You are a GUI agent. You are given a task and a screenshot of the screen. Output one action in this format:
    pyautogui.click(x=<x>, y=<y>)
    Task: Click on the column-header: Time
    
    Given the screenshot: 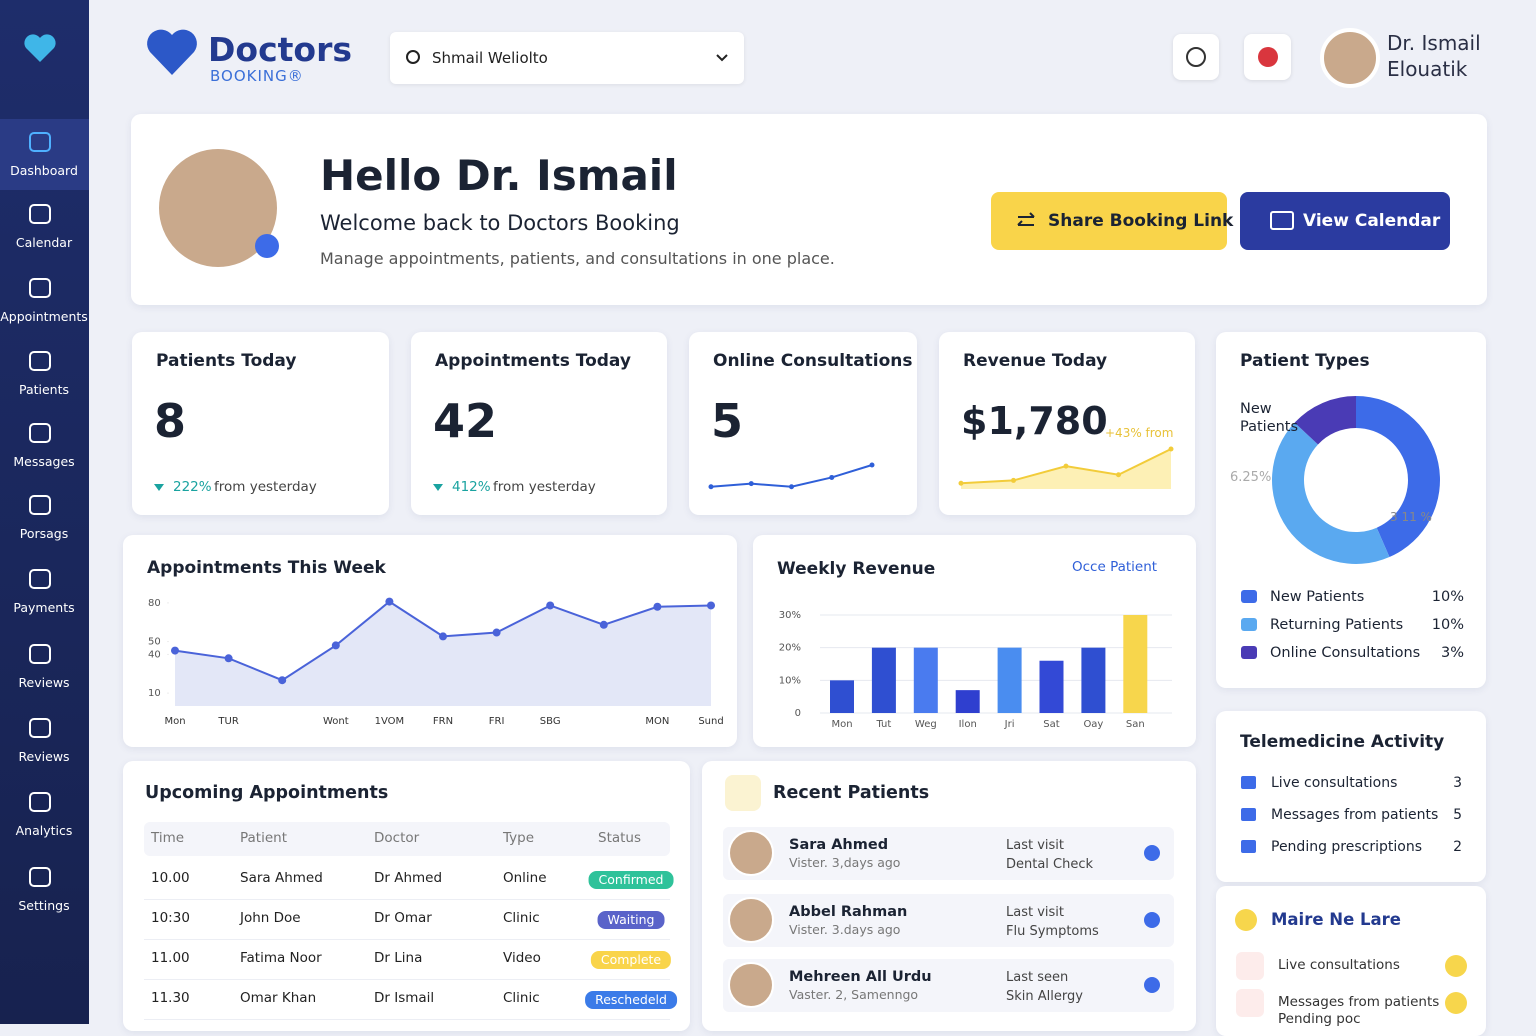 What is the action you would take?
    pyautogui.click(x=168, y=838)
    